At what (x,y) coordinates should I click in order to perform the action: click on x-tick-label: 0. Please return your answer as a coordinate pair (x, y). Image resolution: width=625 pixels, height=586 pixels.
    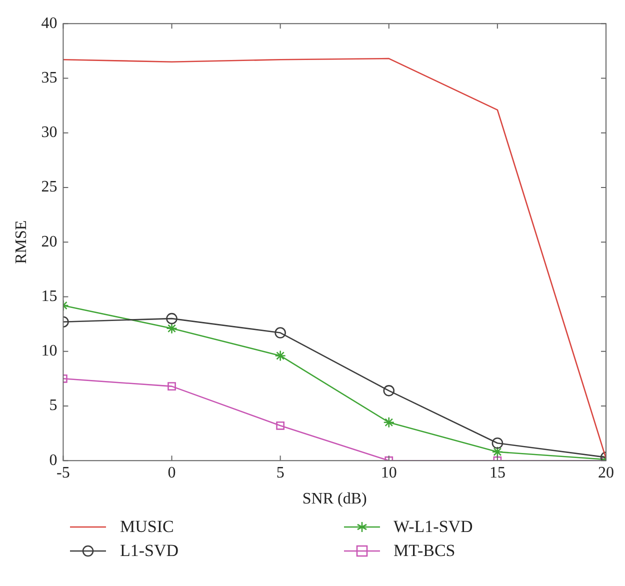
    Looking at the image, I should click on (172, 473).